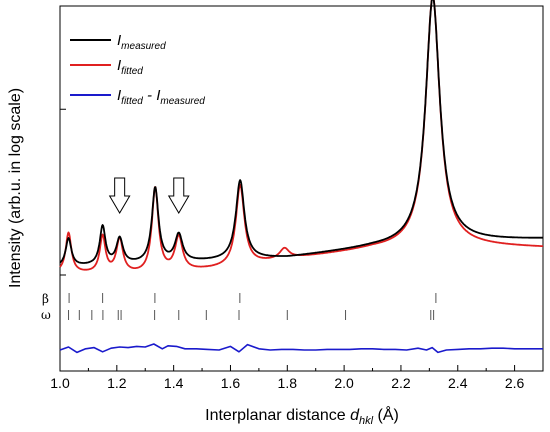 The width and height of the screenshot is (550, 432). Describe the element at coordinates (458, 383) in the screenshot. I see `x-tick-label: 2.4` at that location.